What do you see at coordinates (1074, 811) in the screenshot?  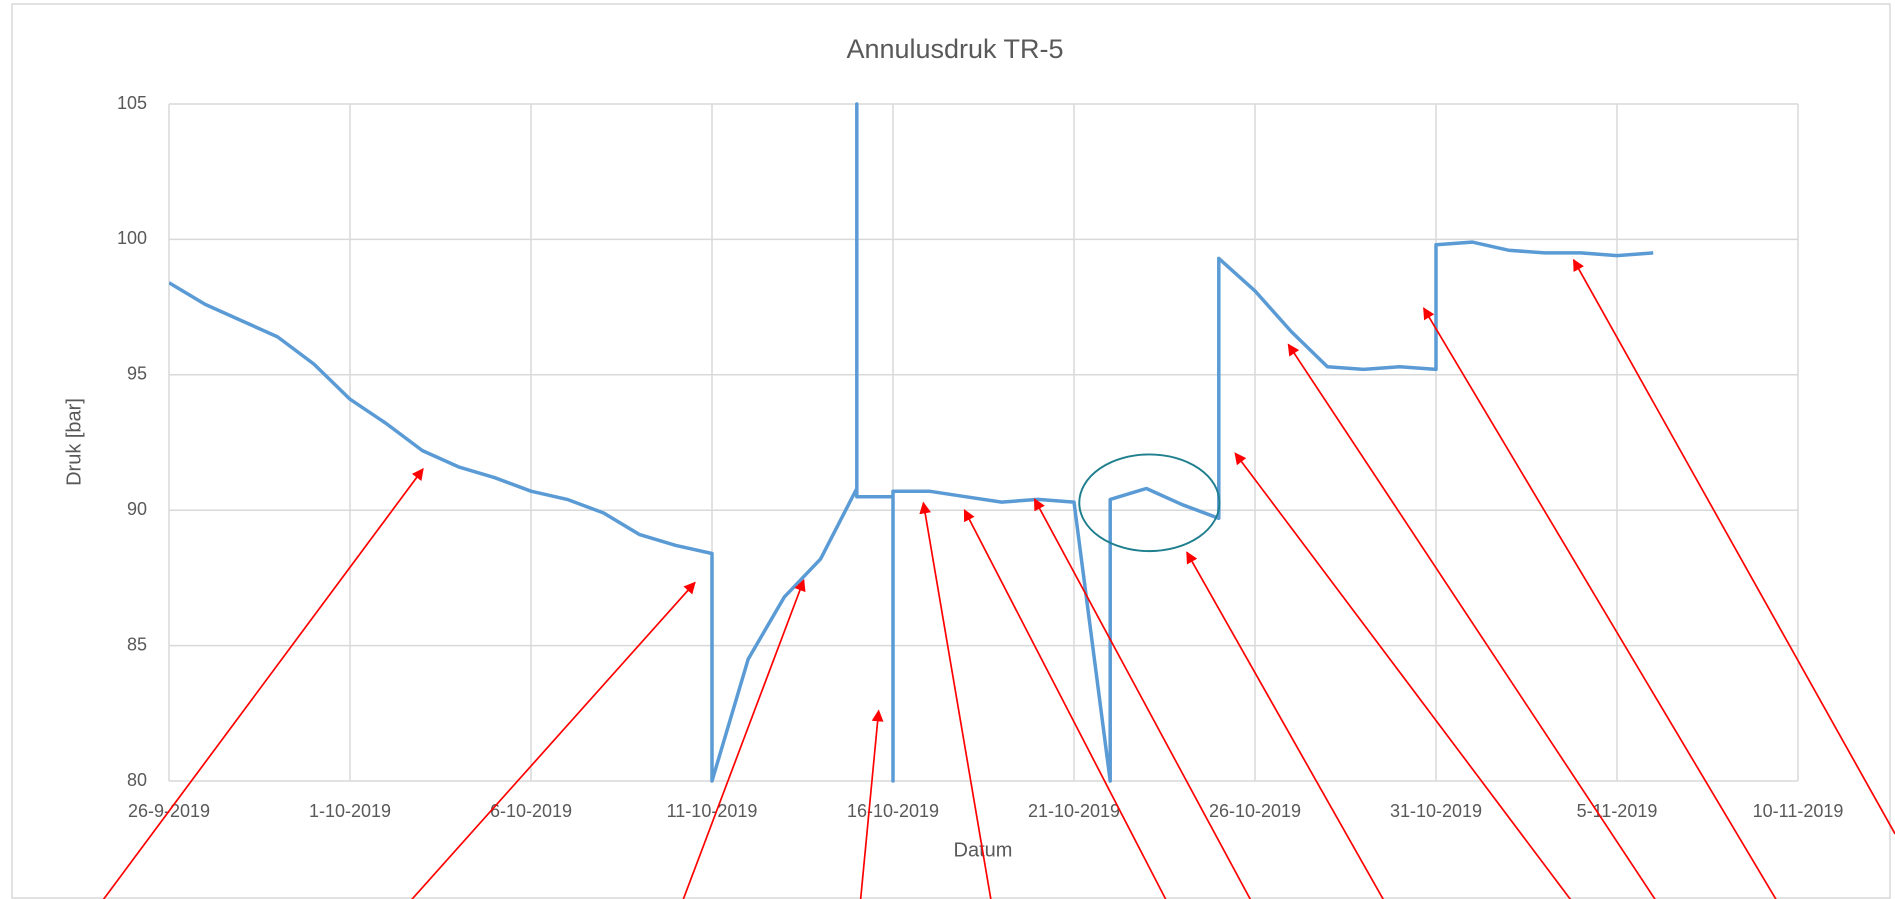 I see `x-tick-label: 21-10-2019` at bounding box center [1074, 811].